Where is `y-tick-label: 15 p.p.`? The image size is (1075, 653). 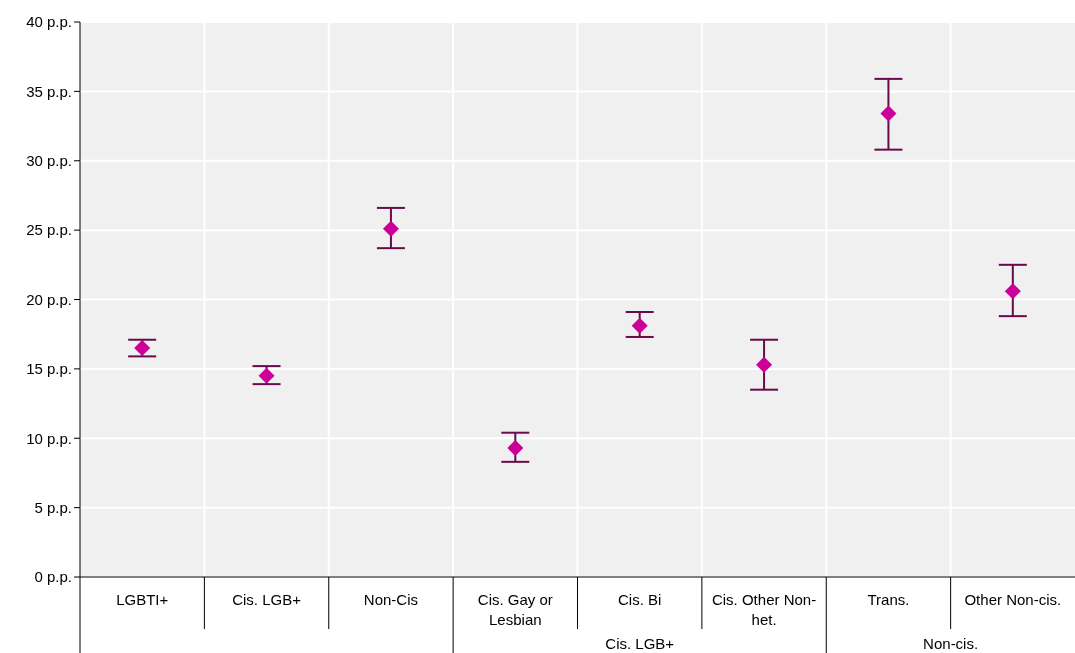 y-tick-label: 15 p.p. is located at coordinates (49, 369).